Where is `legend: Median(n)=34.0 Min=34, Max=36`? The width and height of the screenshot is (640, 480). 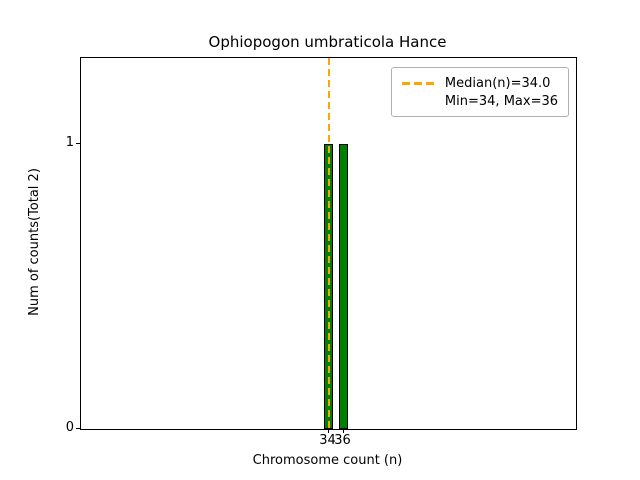
legend: Median(n)=34.0 Min=34, Max=36 is located at coordinates (479, 92).